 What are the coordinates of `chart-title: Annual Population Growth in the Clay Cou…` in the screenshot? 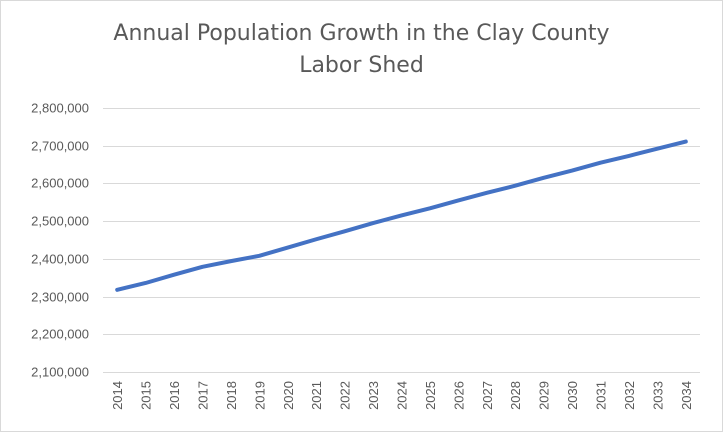 It's located at (361, 50).